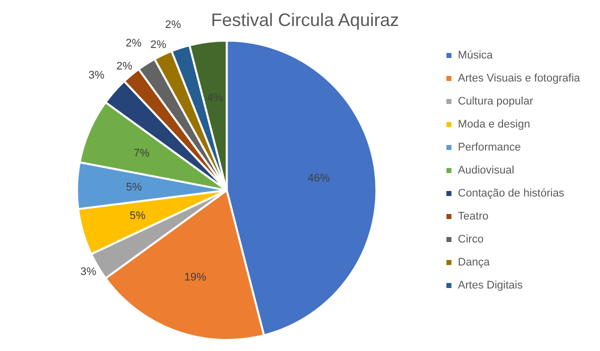 The width and height of the screenshot is (600, 351). What do you see at coordinates (486, 170) in the screenshot?
I see `legend-label: Audiovisual` at bounding box center [486, 170].